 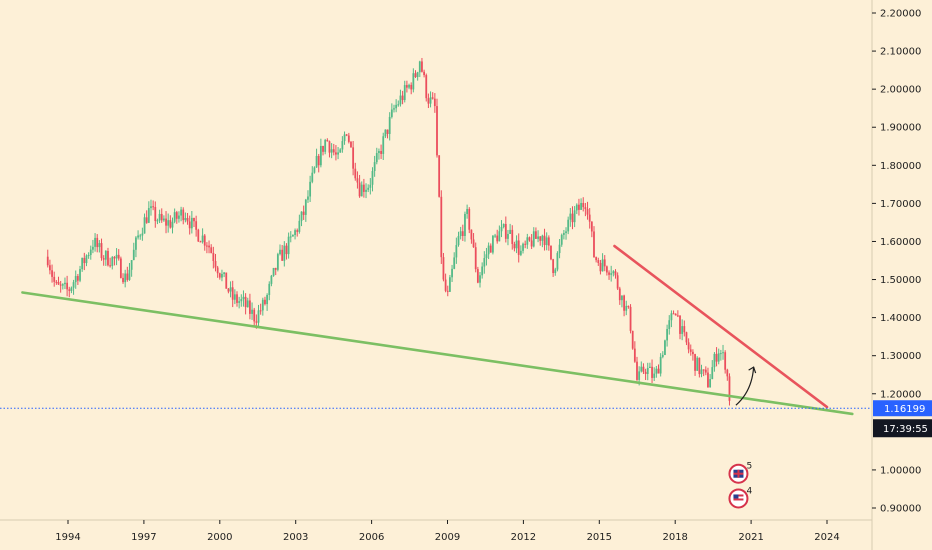 I want to click on x-tick-label: 2003, so click(x=295, y=537).